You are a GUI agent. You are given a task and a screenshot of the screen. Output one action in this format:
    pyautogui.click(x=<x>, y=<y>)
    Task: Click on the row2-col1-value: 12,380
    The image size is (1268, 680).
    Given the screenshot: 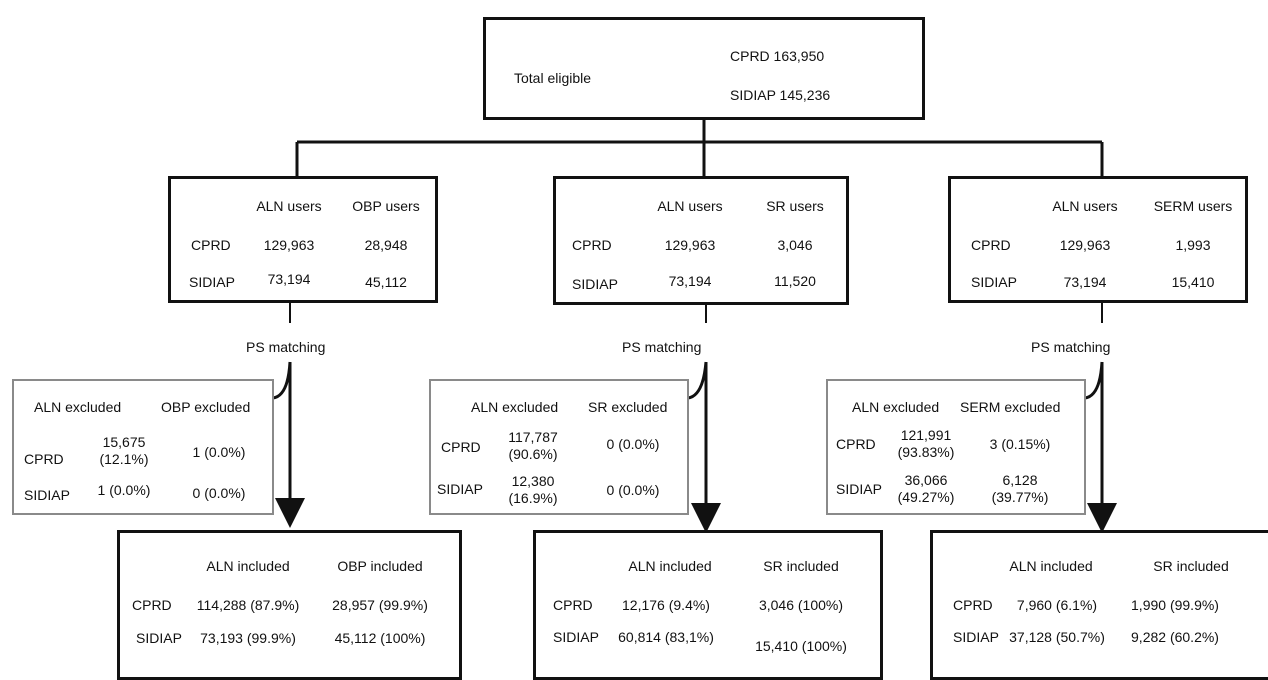 What is the action you would take?
    pyautogui.click(x=533, y=481)
    